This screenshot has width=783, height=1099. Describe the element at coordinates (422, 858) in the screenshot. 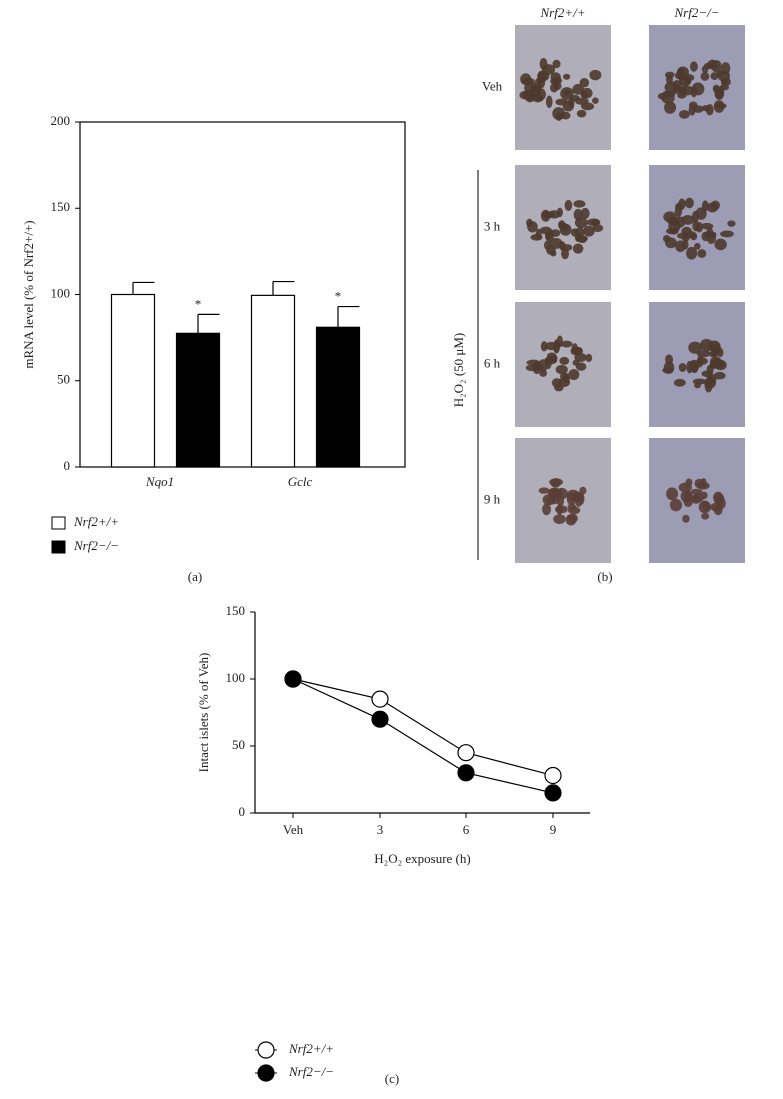

I see `x-axis-label: H₂O₂ exposure (h)` at that location.